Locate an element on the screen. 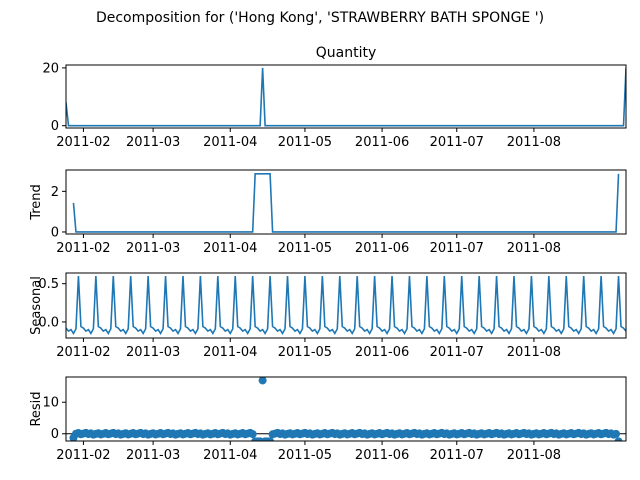 The width and height of the screenshot is (640, 480). y-tick-label: 0.5 is located at coordinates (48, 284).